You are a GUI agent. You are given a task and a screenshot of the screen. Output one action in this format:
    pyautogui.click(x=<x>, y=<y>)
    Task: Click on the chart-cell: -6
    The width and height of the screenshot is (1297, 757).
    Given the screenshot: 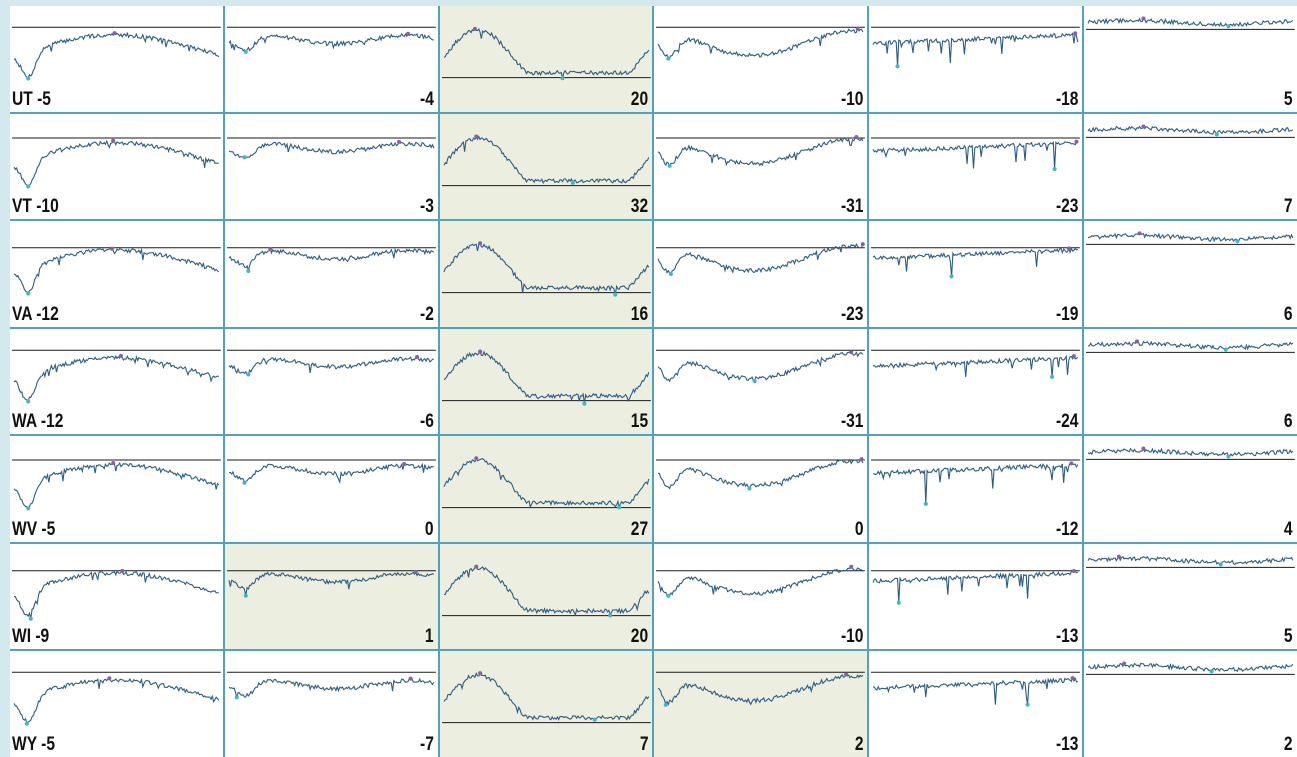 What is the action you would take?
    pyautogui.click(x=331, y=381)
    